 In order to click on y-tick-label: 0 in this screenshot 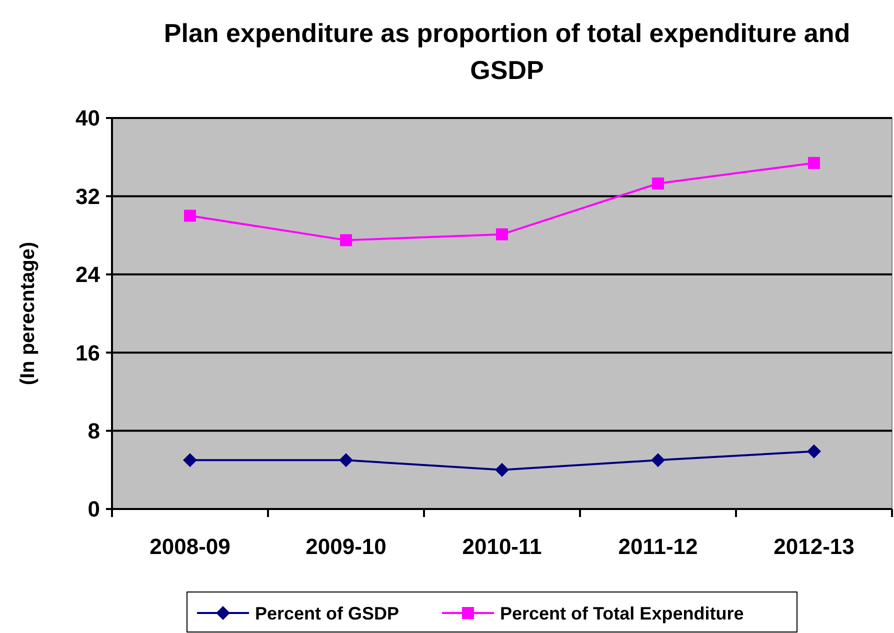, I will do `click(94, 509)`.